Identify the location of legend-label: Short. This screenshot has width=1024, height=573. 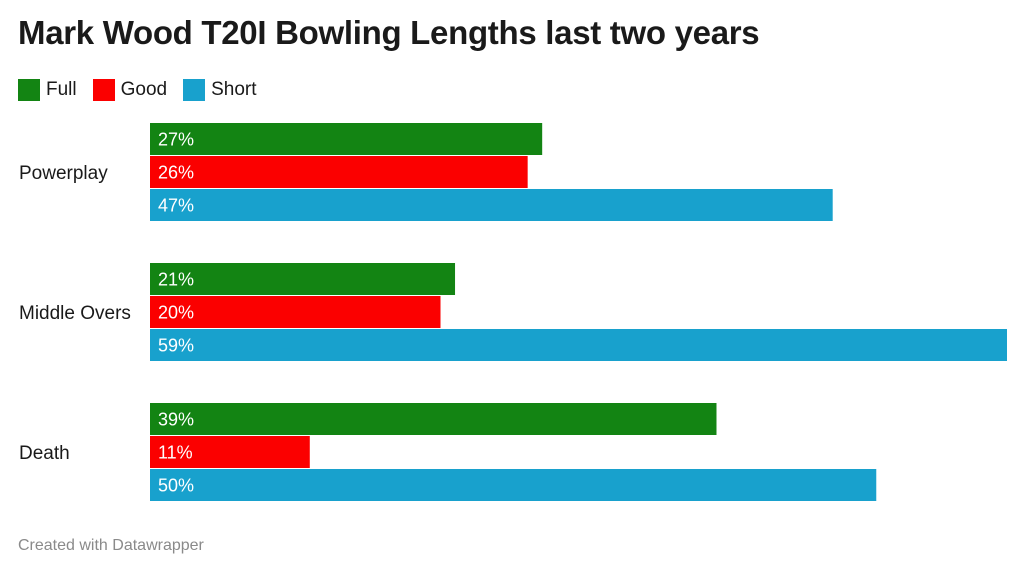
(234, 89).